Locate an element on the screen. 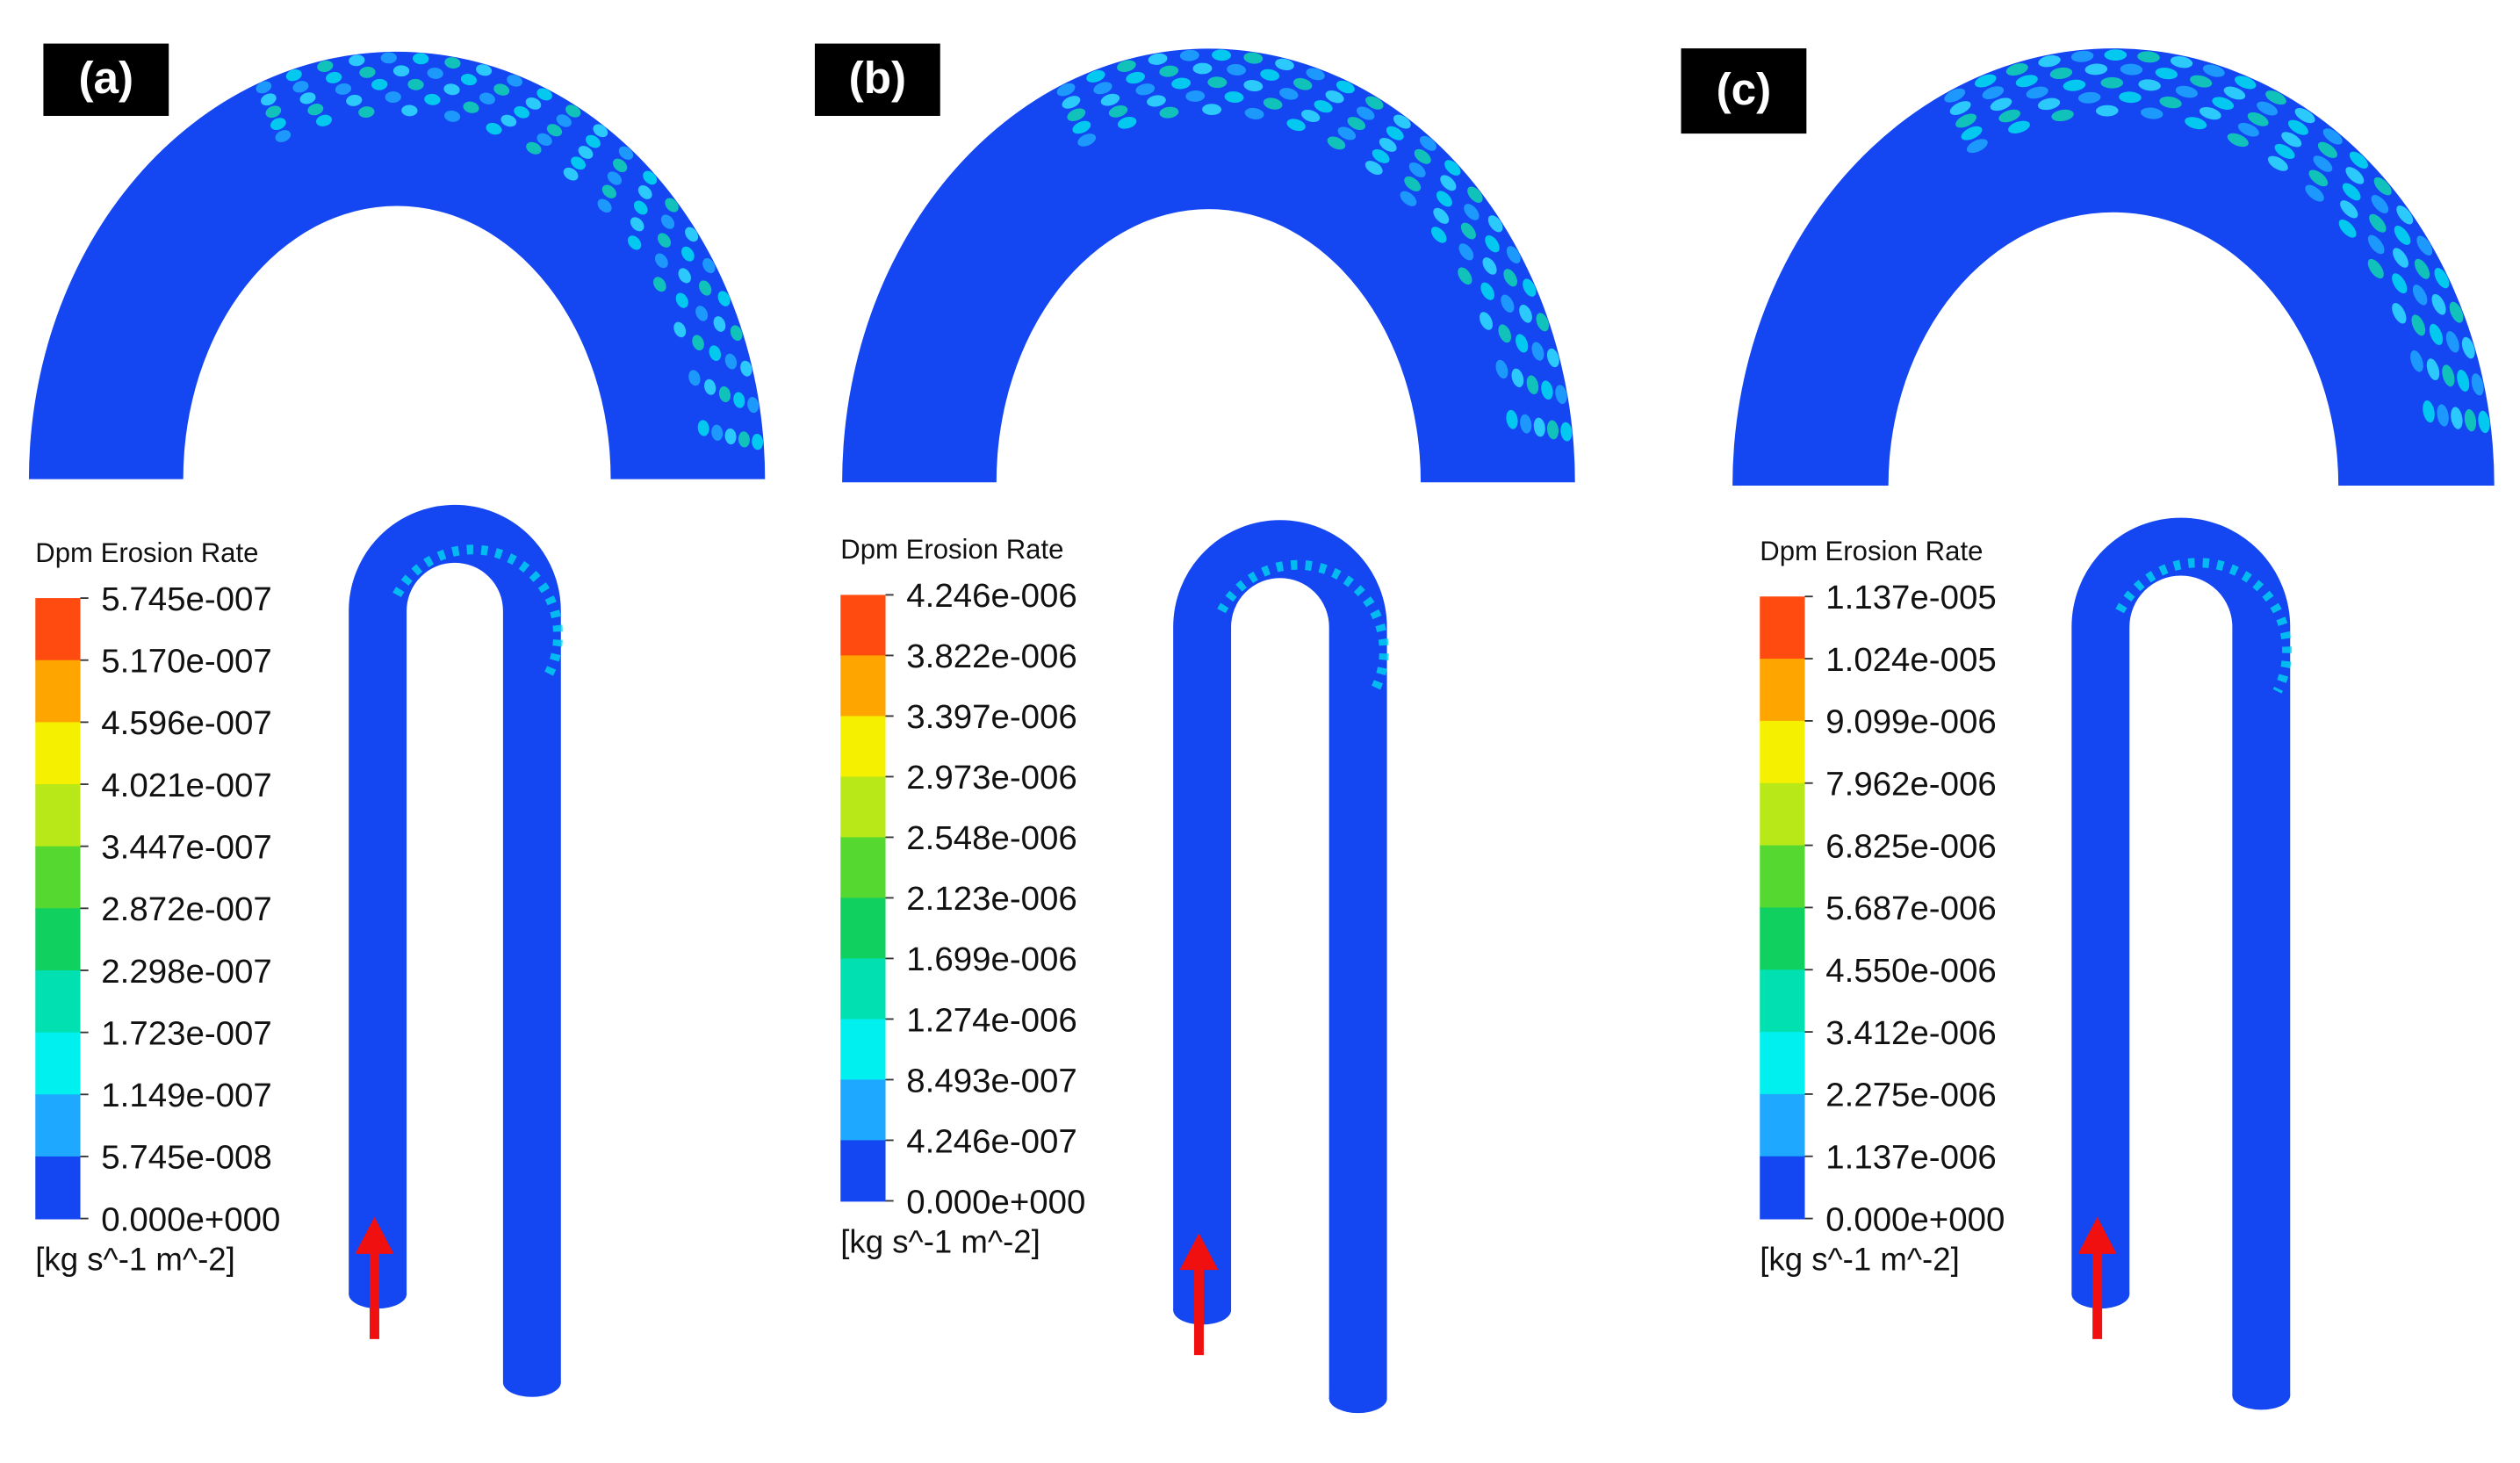 The image size is (2520, 1463). legend-tick-label: 5.745e-007 is located at coordinates (186, 599).